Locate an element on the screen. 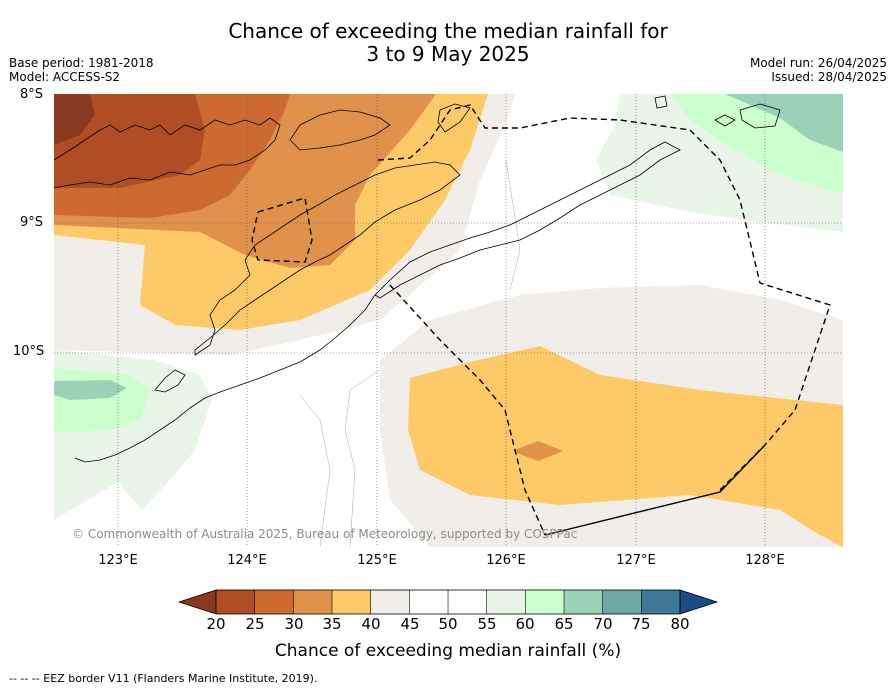 Image resolution: width=896 pixels, height=690 pixels. lon-label-127e: 127°E is located at coordinates (636, 560).